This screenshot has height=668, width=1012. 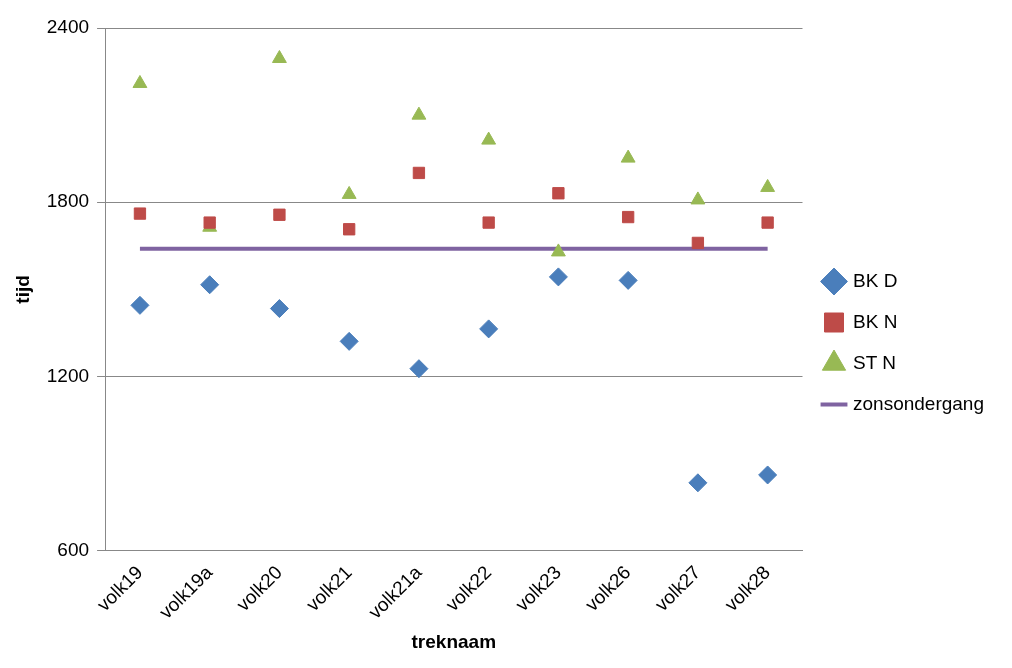 What do you see at coordinates (68, 27) in the screenshot?
I see `y-tick-label: 2400` at bounding box center [68, 27].